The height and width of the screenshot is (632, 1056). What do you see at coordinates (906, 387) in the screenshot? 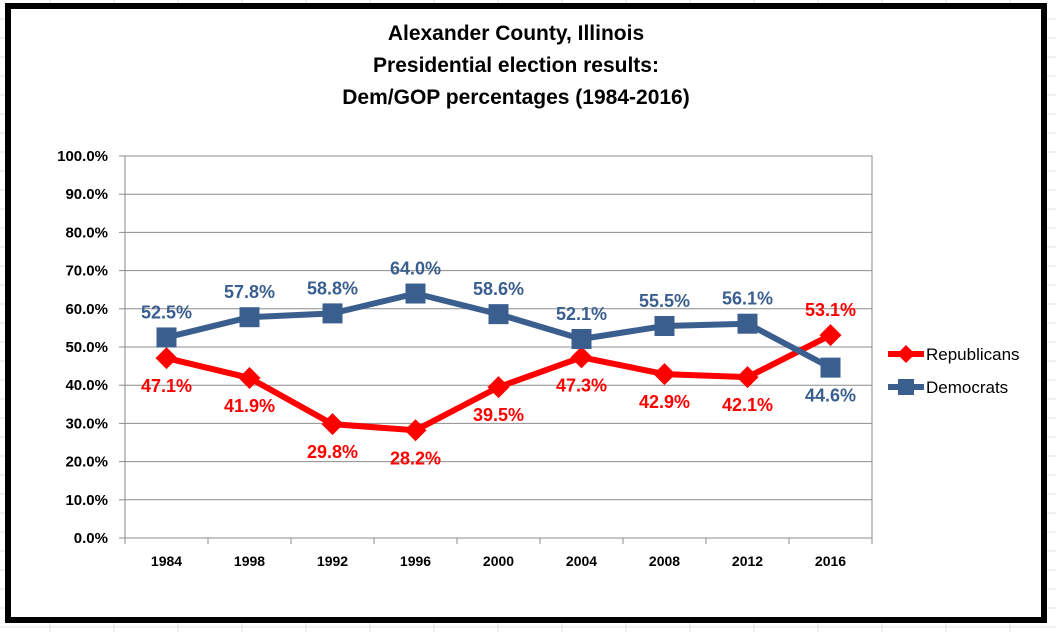
I see `legend-square-marker` at bounding box center [906, 387].